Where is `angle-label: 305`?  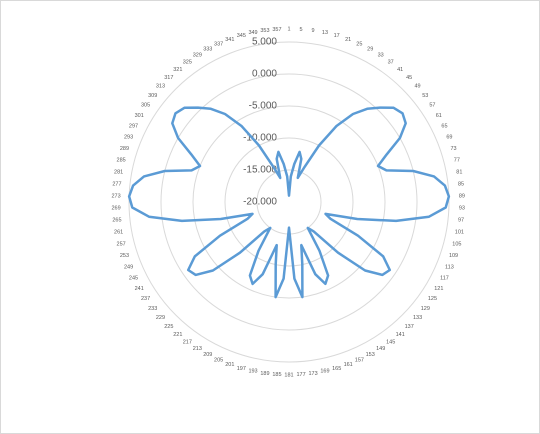
angle-label: 305 is located at coordinates (145, 106).